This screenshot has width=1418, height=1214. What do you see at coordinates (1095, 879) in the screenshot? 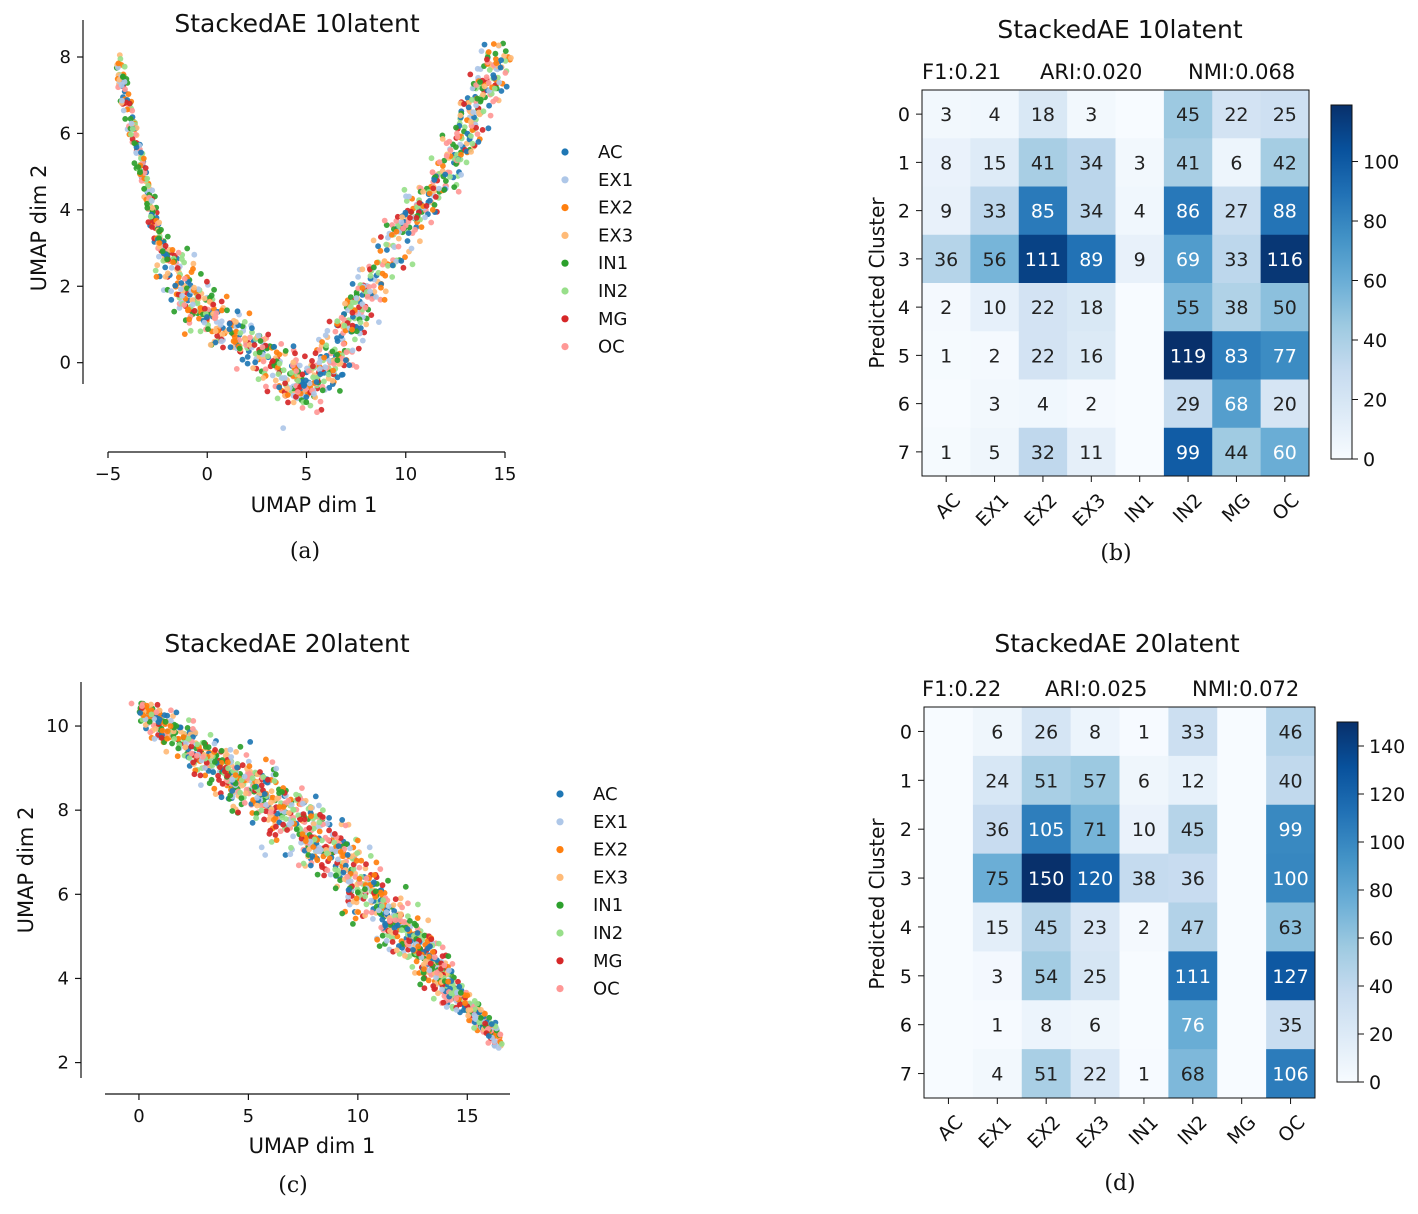
I see `cell-value: 120` at bounding box center [1095, 879].